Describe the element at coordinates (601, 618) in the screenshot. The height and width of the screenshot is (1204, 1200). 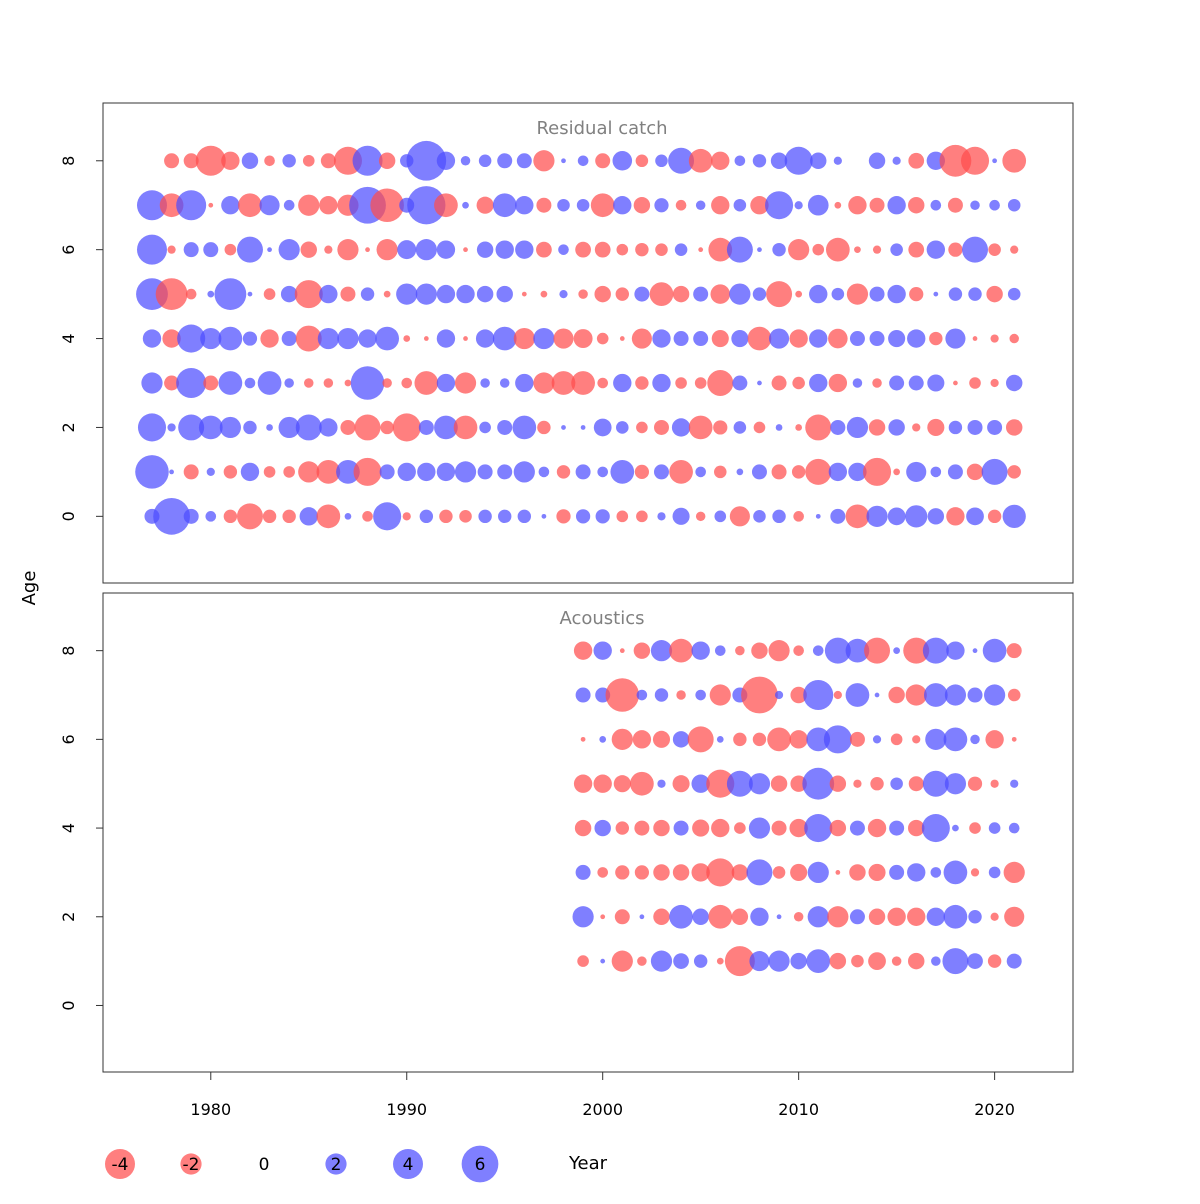
I see `panel-title: Acoustics` at that location.